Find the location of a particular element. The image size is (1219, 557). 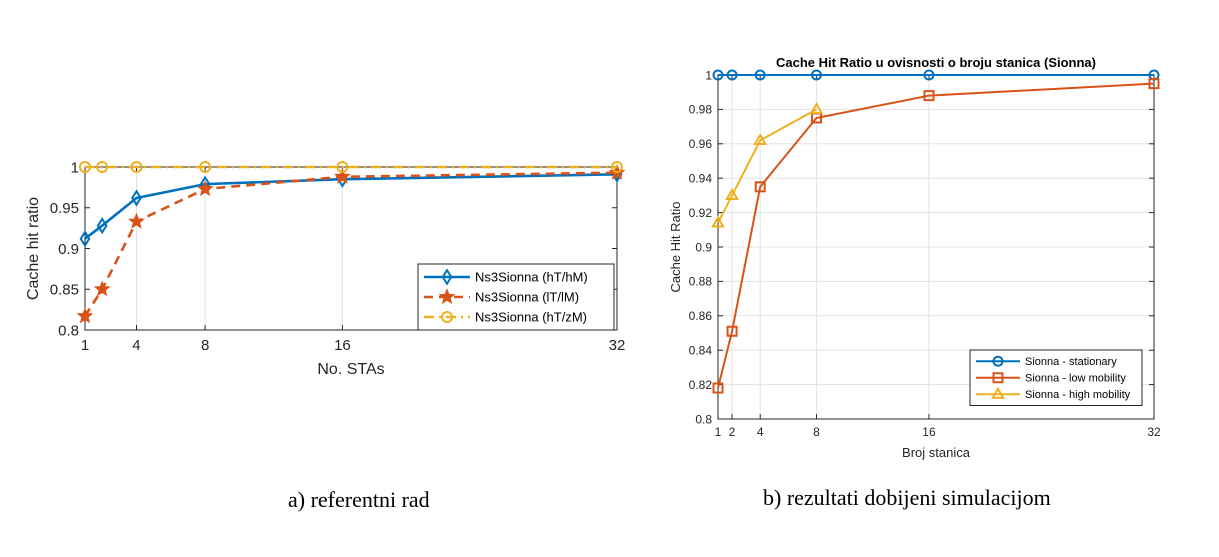

y-tick-label: 0.88 is located at coordinates (701, 282).